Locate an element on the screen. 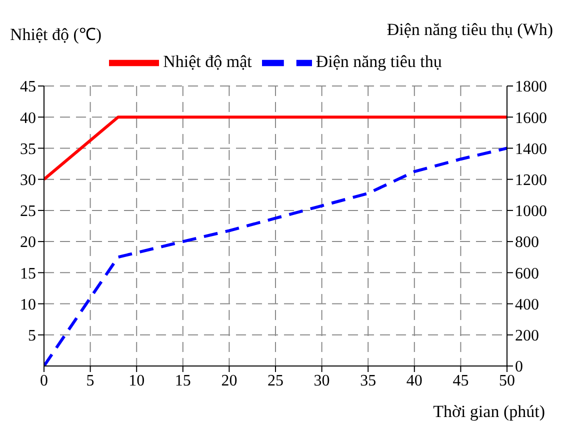  y-tick-label: 10 is located at coordinates (28, 305).